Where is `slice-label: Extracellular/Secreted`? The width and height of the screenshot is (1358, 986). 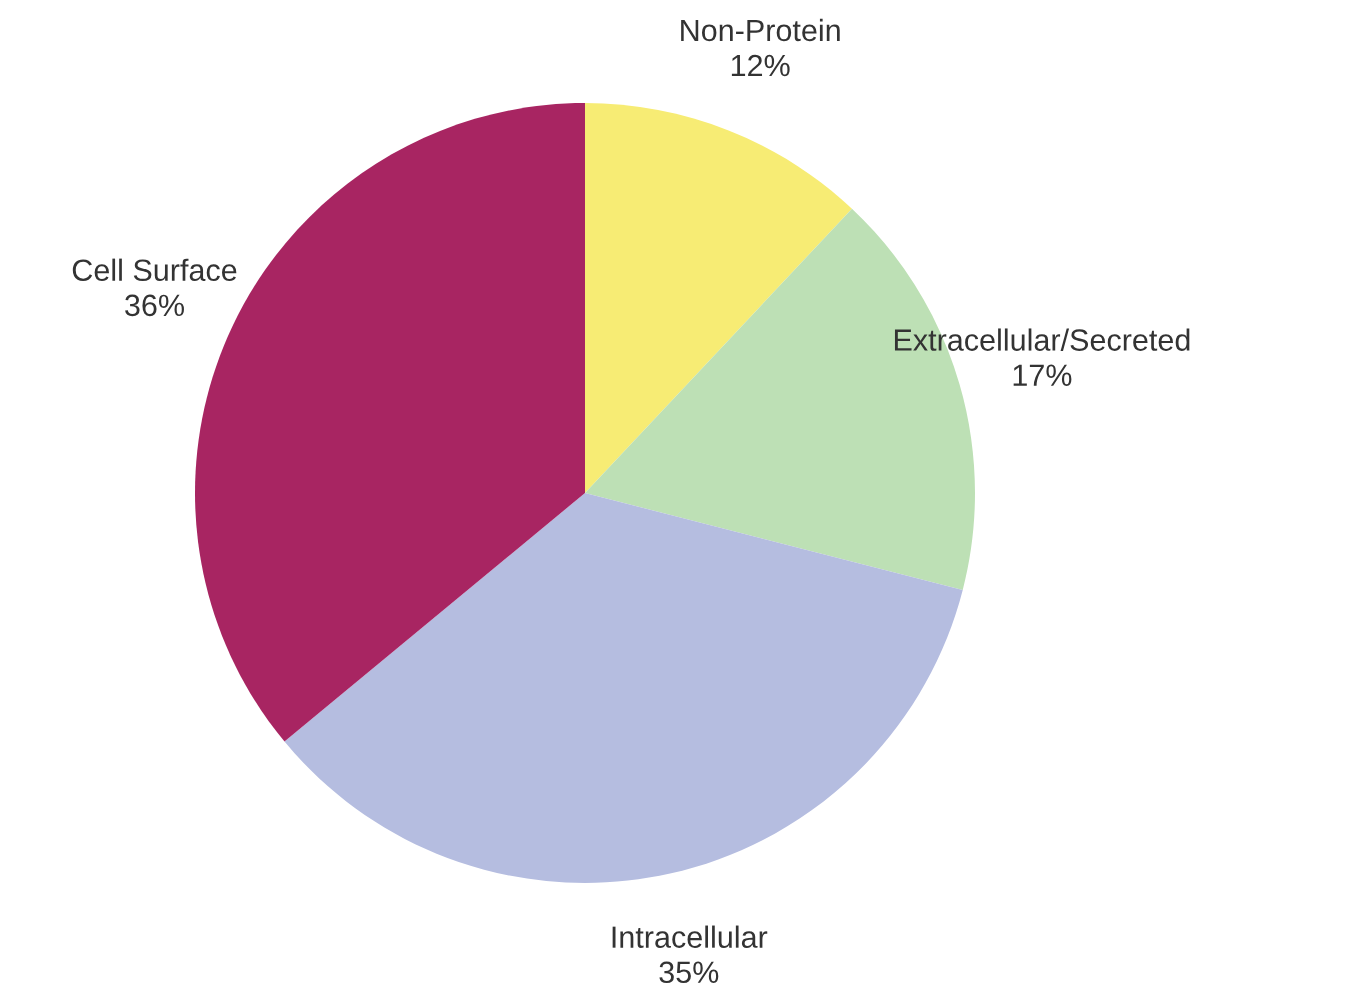 slice-label: Extracellular/Secreted is located at coordinates (1042, 339).